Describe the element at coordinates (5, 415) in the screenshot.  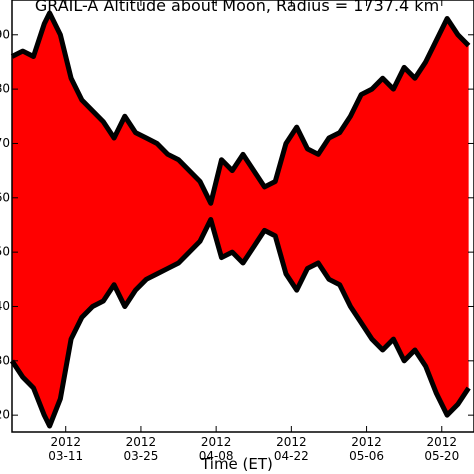
I see `y-tick-label: 20` at that location.